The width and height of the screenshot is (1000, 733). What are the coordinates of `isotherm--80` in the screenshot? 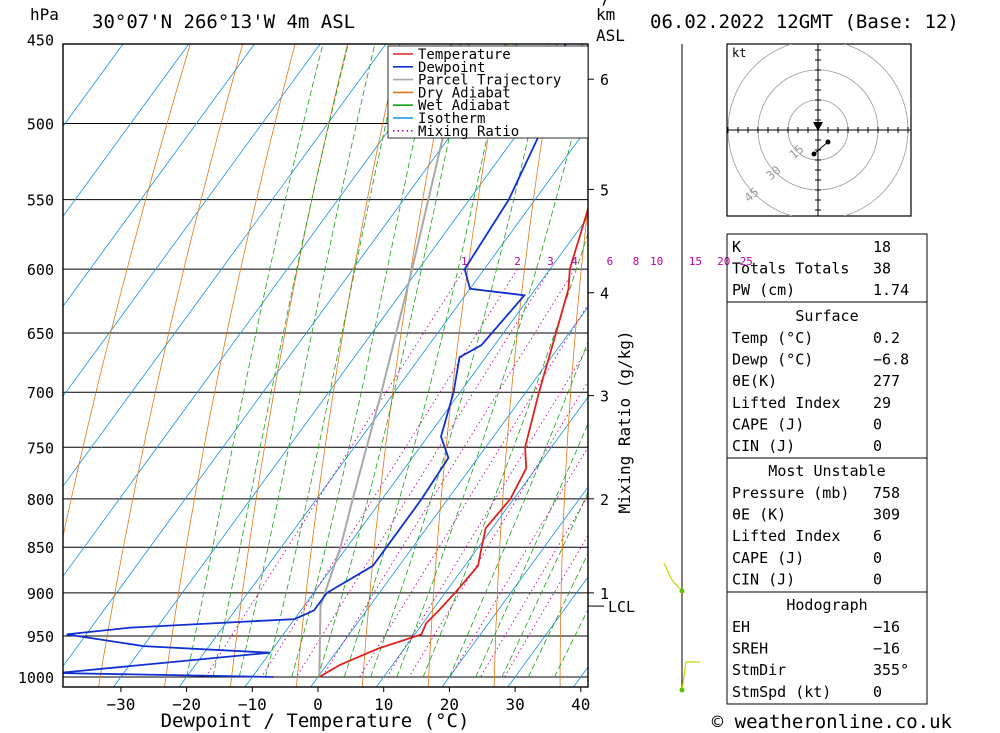 It's located at (159, 175).